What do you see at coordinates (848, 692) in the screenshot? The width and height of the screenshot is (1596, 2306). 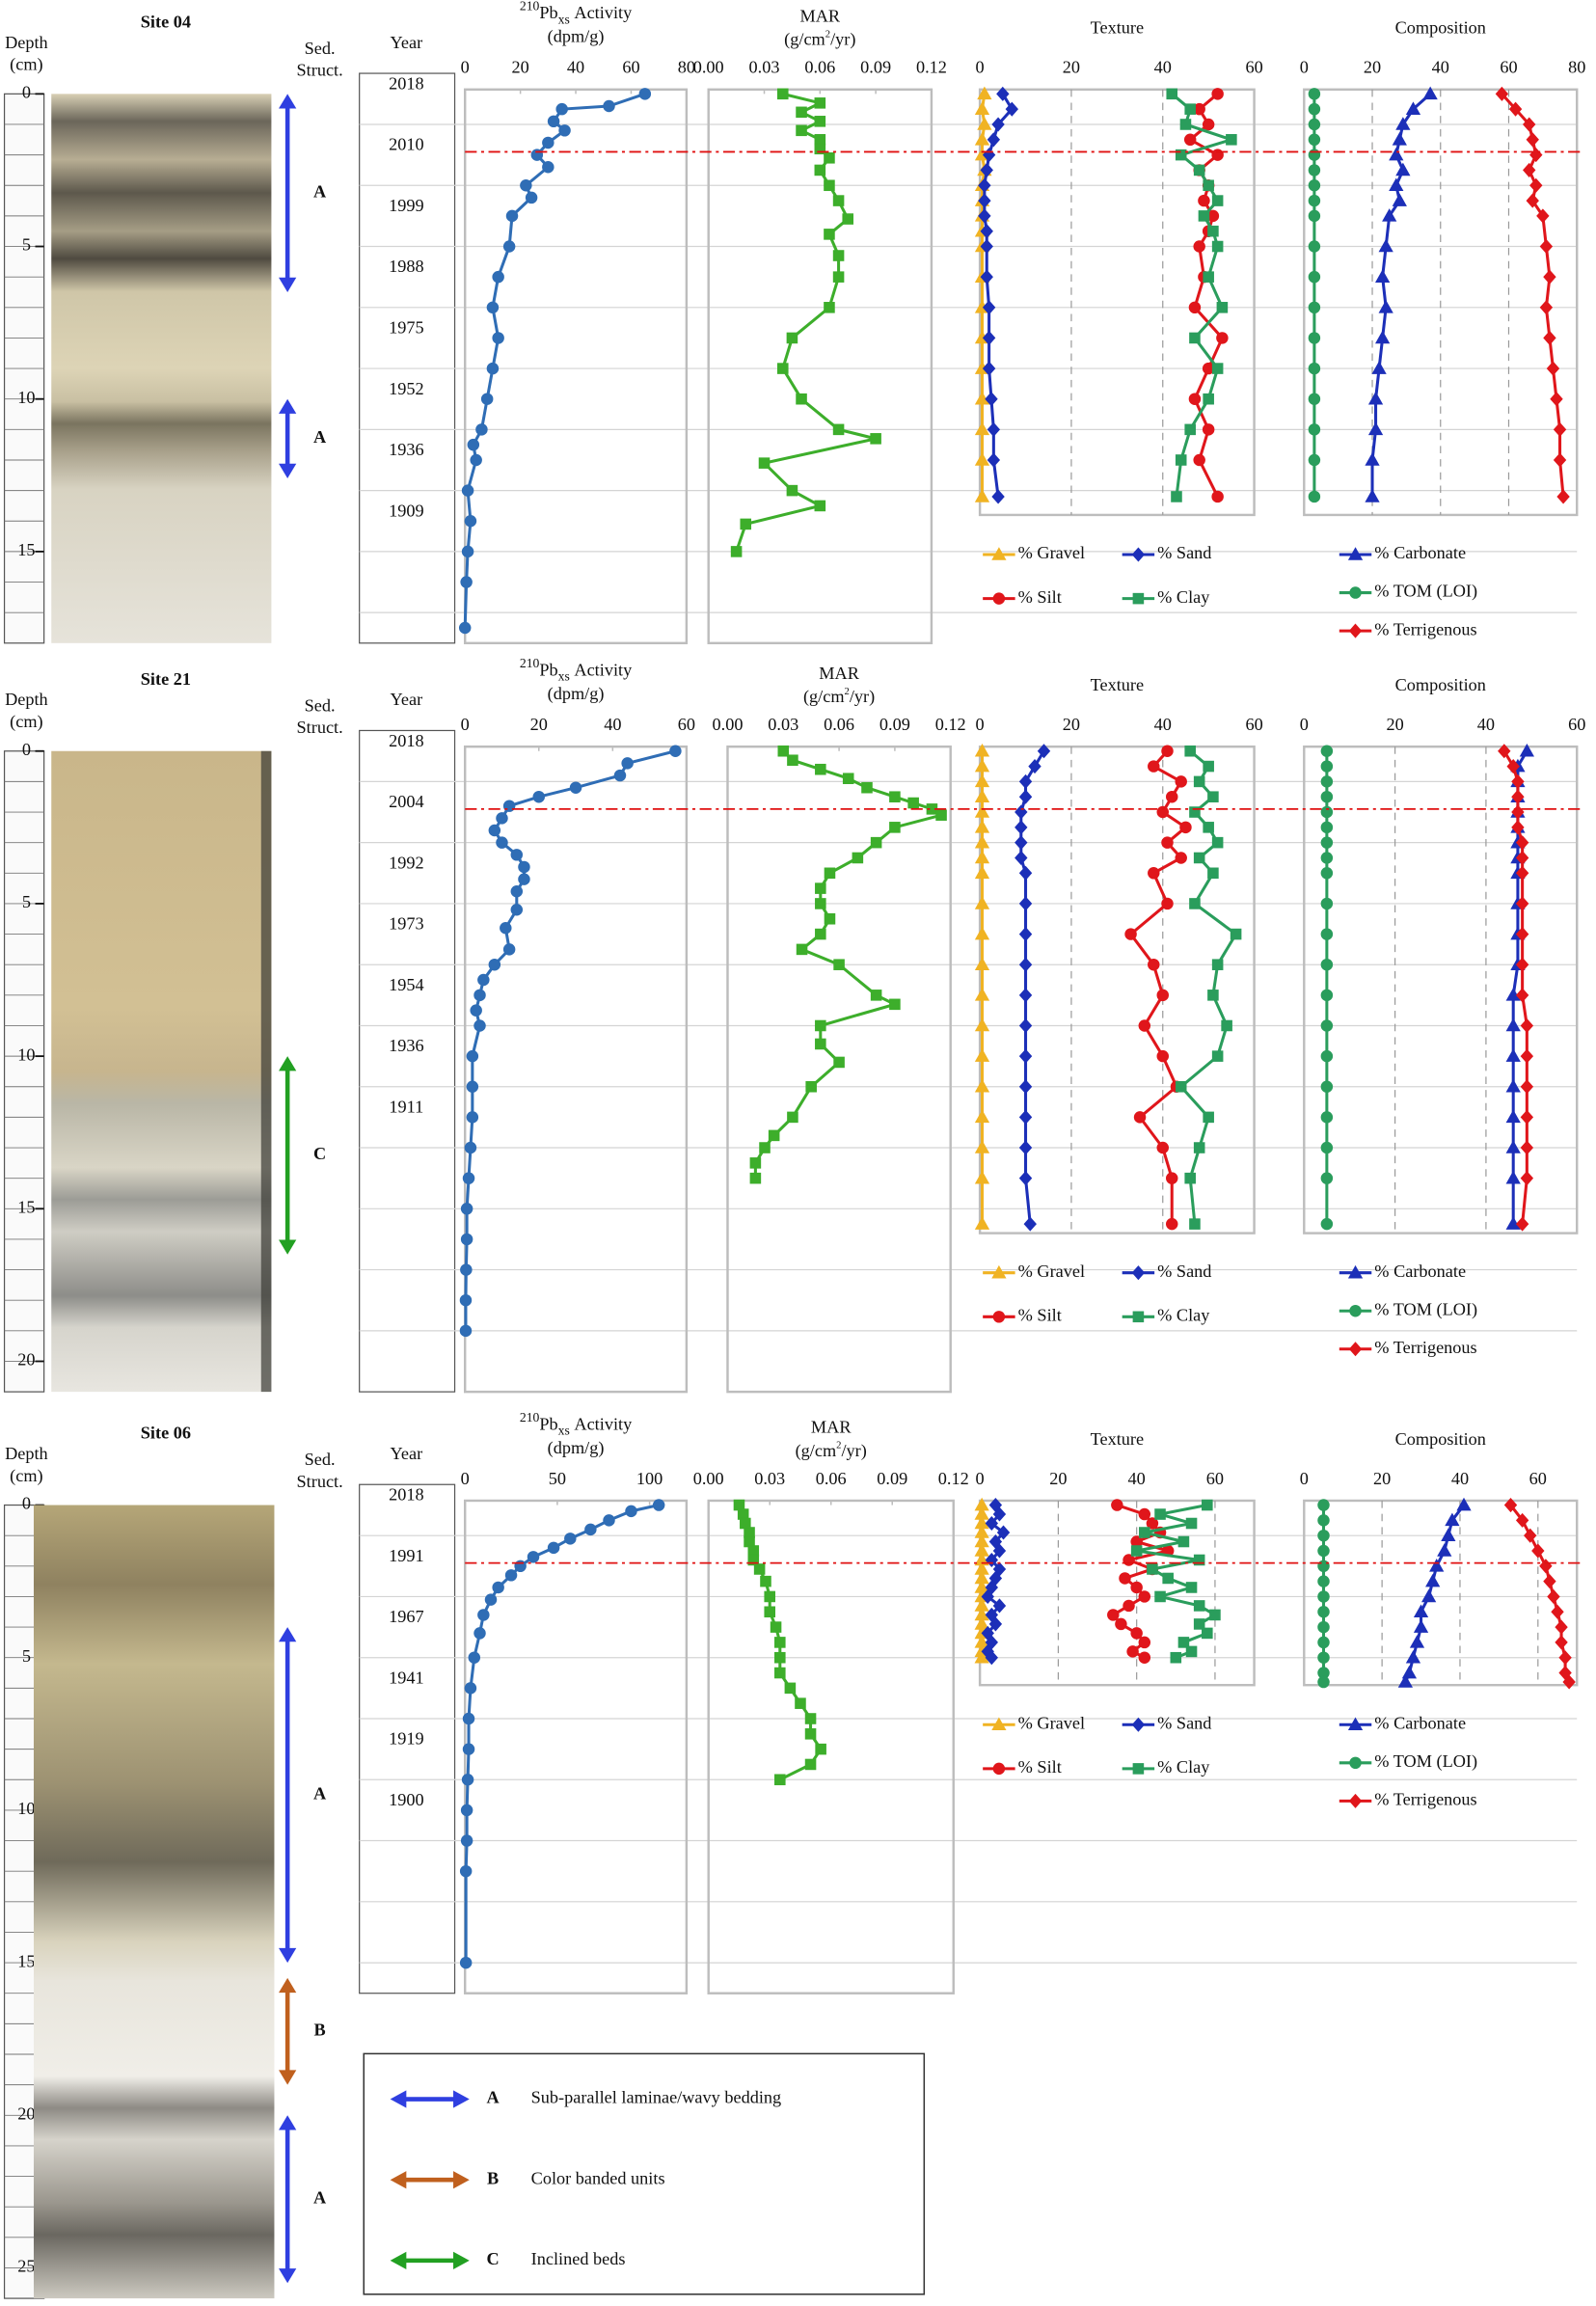 I see `unit-sup: 2` at bounding box center [848, 692].